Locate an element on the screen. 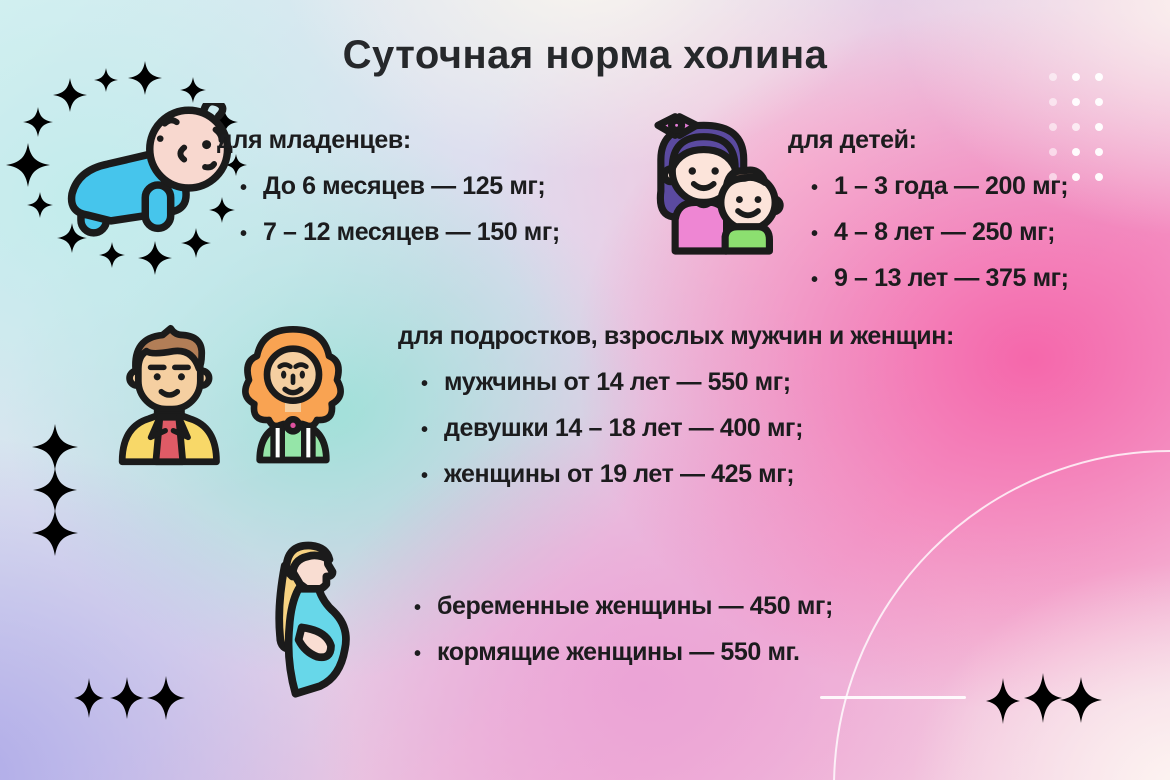 This screenshot has height=780, width=1170. list-item: • 9 – 13 лет — 375 мг; is located at coordinates (928, 279).